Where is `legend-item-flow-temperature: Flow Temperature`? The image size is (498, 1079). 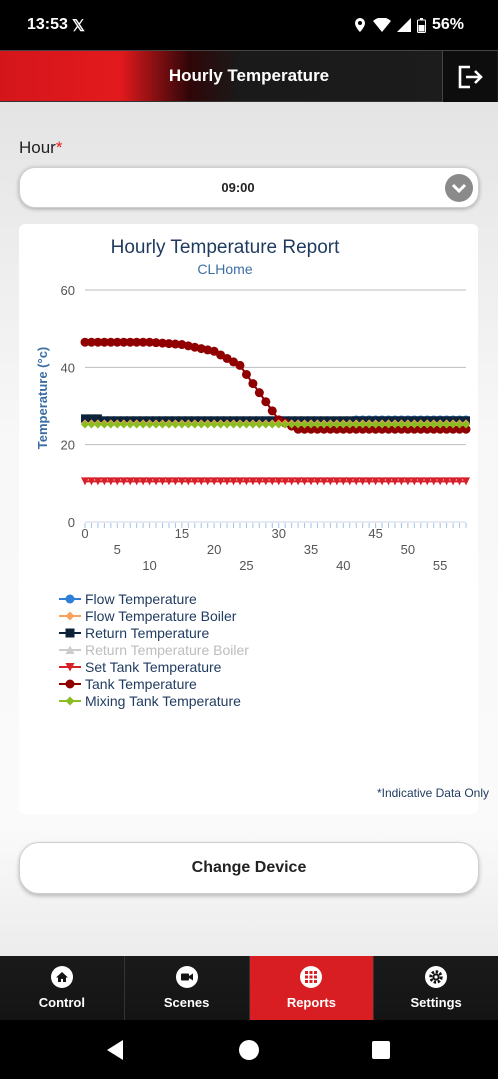 legend-item-flow-temperature: Flow Temperature is located at coordinates (154, 598).